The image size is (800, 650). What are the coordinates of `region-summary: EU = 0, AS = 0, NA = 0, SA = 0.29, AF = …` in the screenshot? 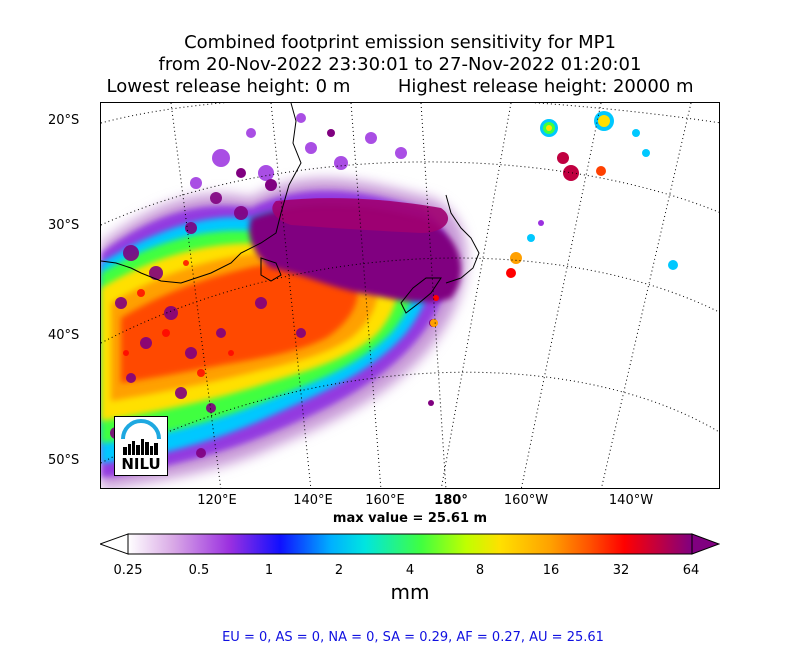 It's located at (413, 637).